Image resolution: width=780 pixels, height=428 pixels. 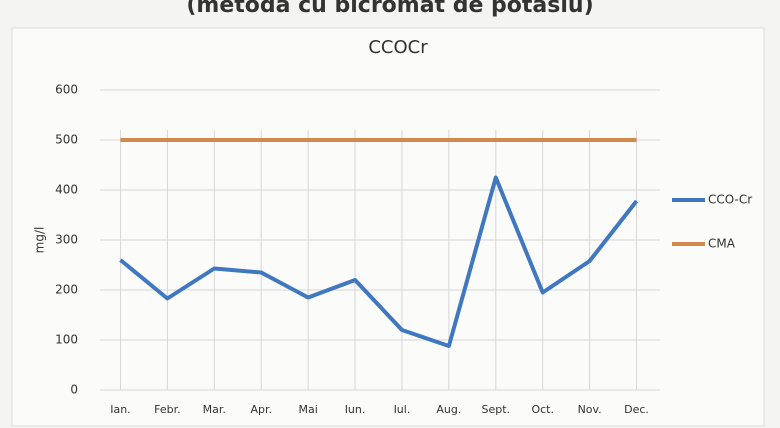 I want to click on y-tick-label: 400, so click(x=66, y=190).